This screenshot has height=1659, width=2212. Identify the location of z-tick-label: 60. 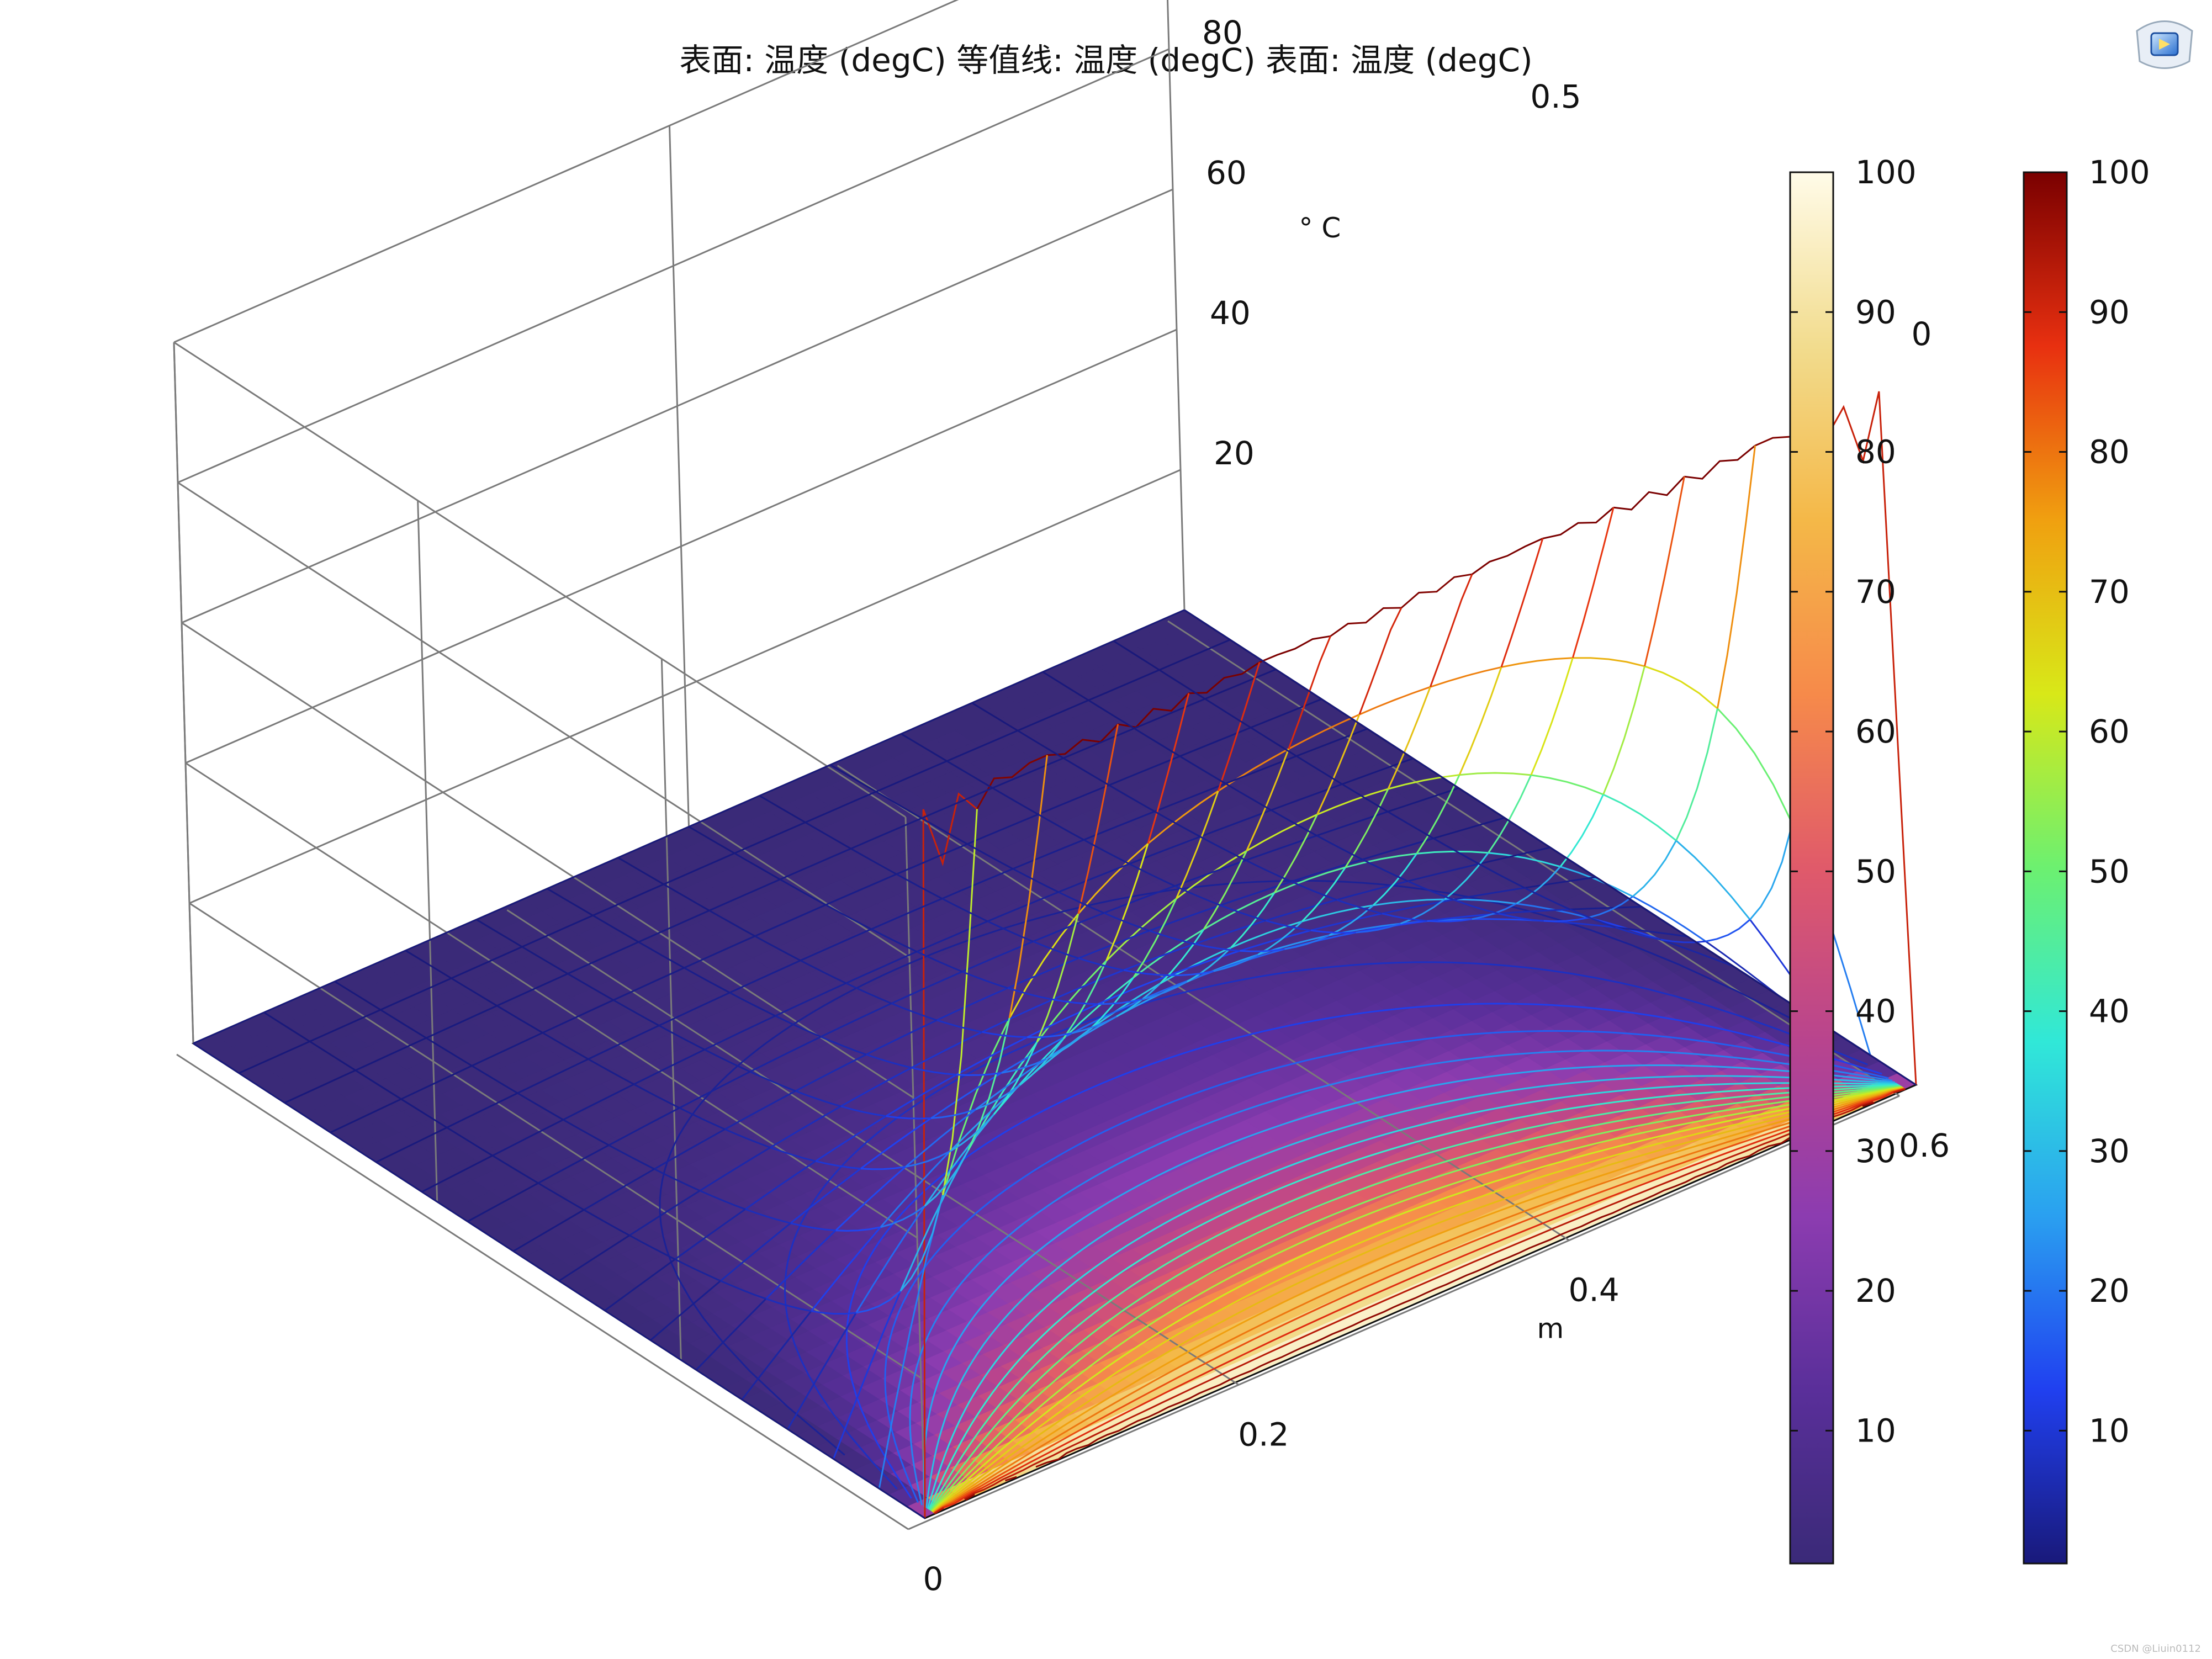
(1227, 173).